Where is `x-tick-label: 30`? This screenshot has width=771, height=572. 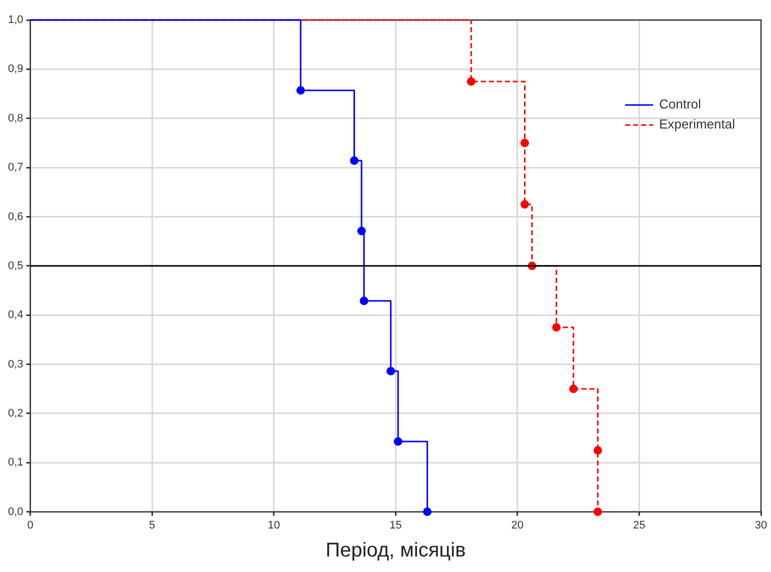
x-tick-label: 30 is located at coordinates (761, 525).